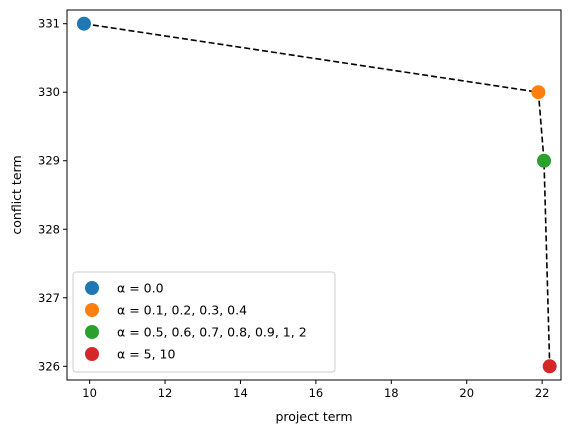 This screenshot has width=571, height=432. What do you see at coordinates (49, 161) in the screenshot?
I see `y-tick-label: 329` at bounding box center [49, 161].